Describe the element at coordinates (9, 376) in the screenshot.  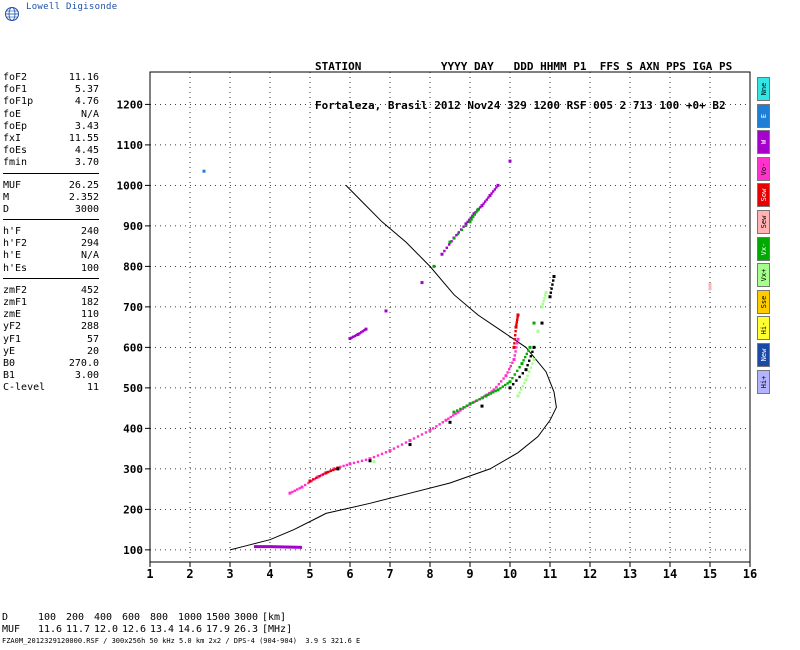
I see `param-name: B1` at that location.